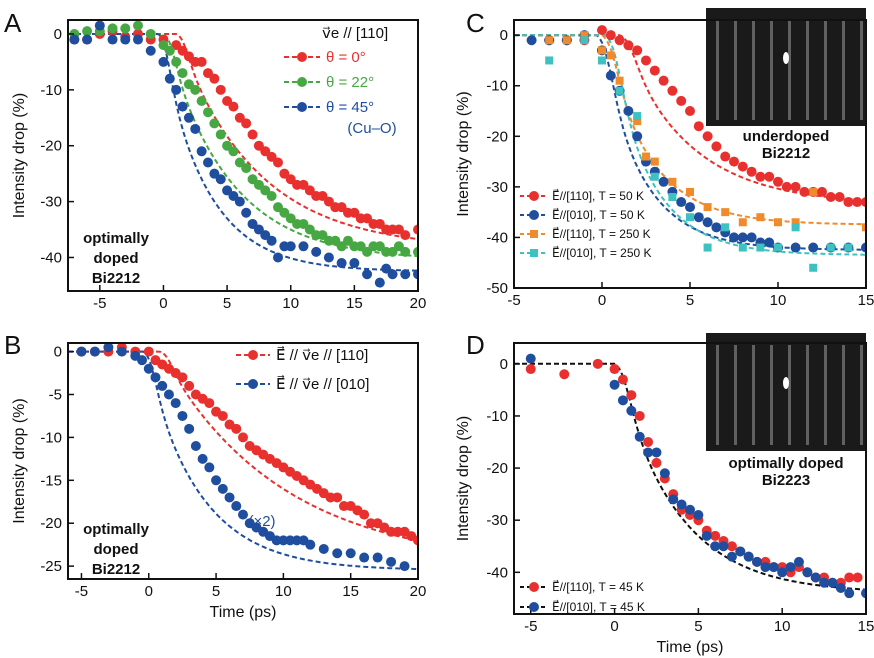 This screenshot has height=658, width=874. I want to click on x-tick-label: 5, so click(698, 626).